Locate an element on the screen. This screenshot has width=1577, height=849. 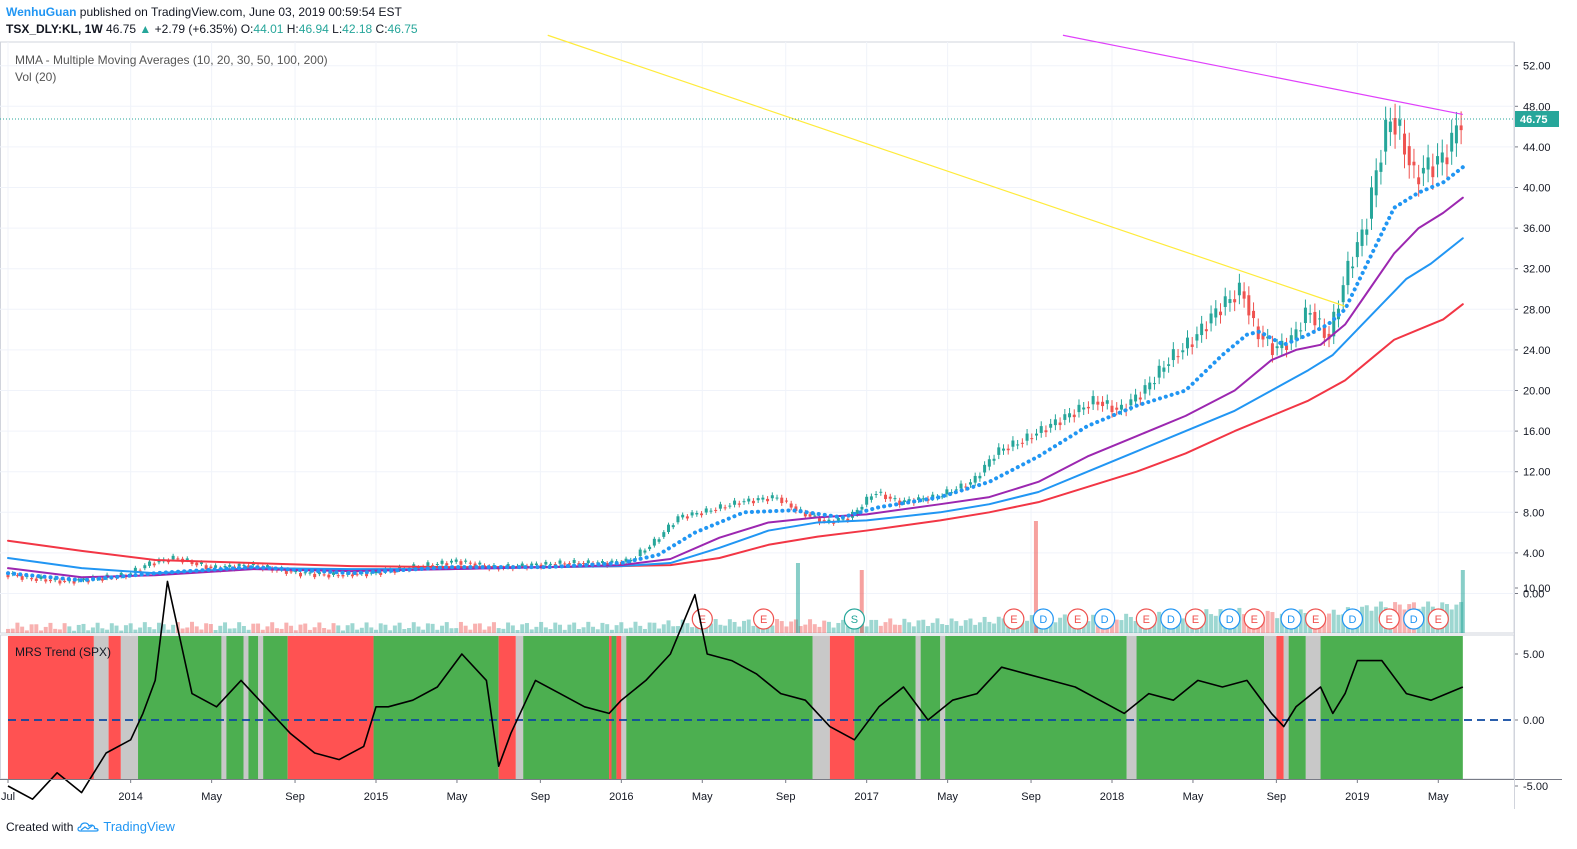
mrs-zone-green is located at coordinates (930, 707).